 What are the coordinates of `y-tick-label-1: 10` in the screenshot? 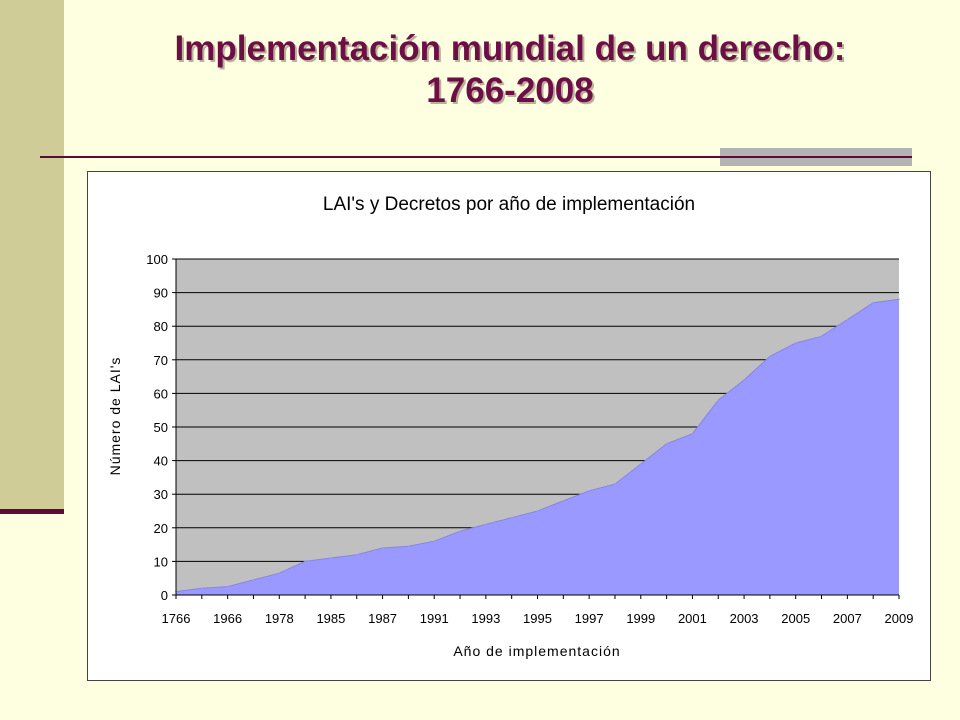 It's located at (161, 561).